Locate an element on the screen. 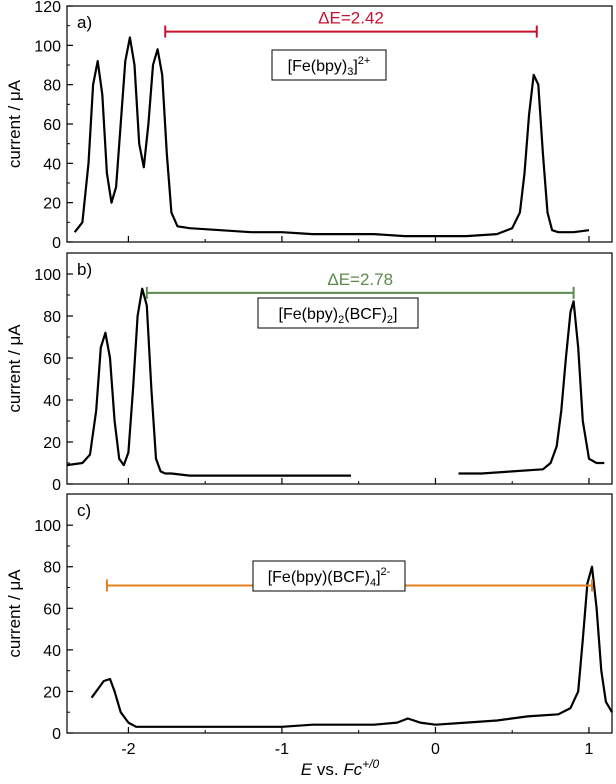 This screenshot has width=616, height=784. panel-label: b) is located at coordinates (84, 269).